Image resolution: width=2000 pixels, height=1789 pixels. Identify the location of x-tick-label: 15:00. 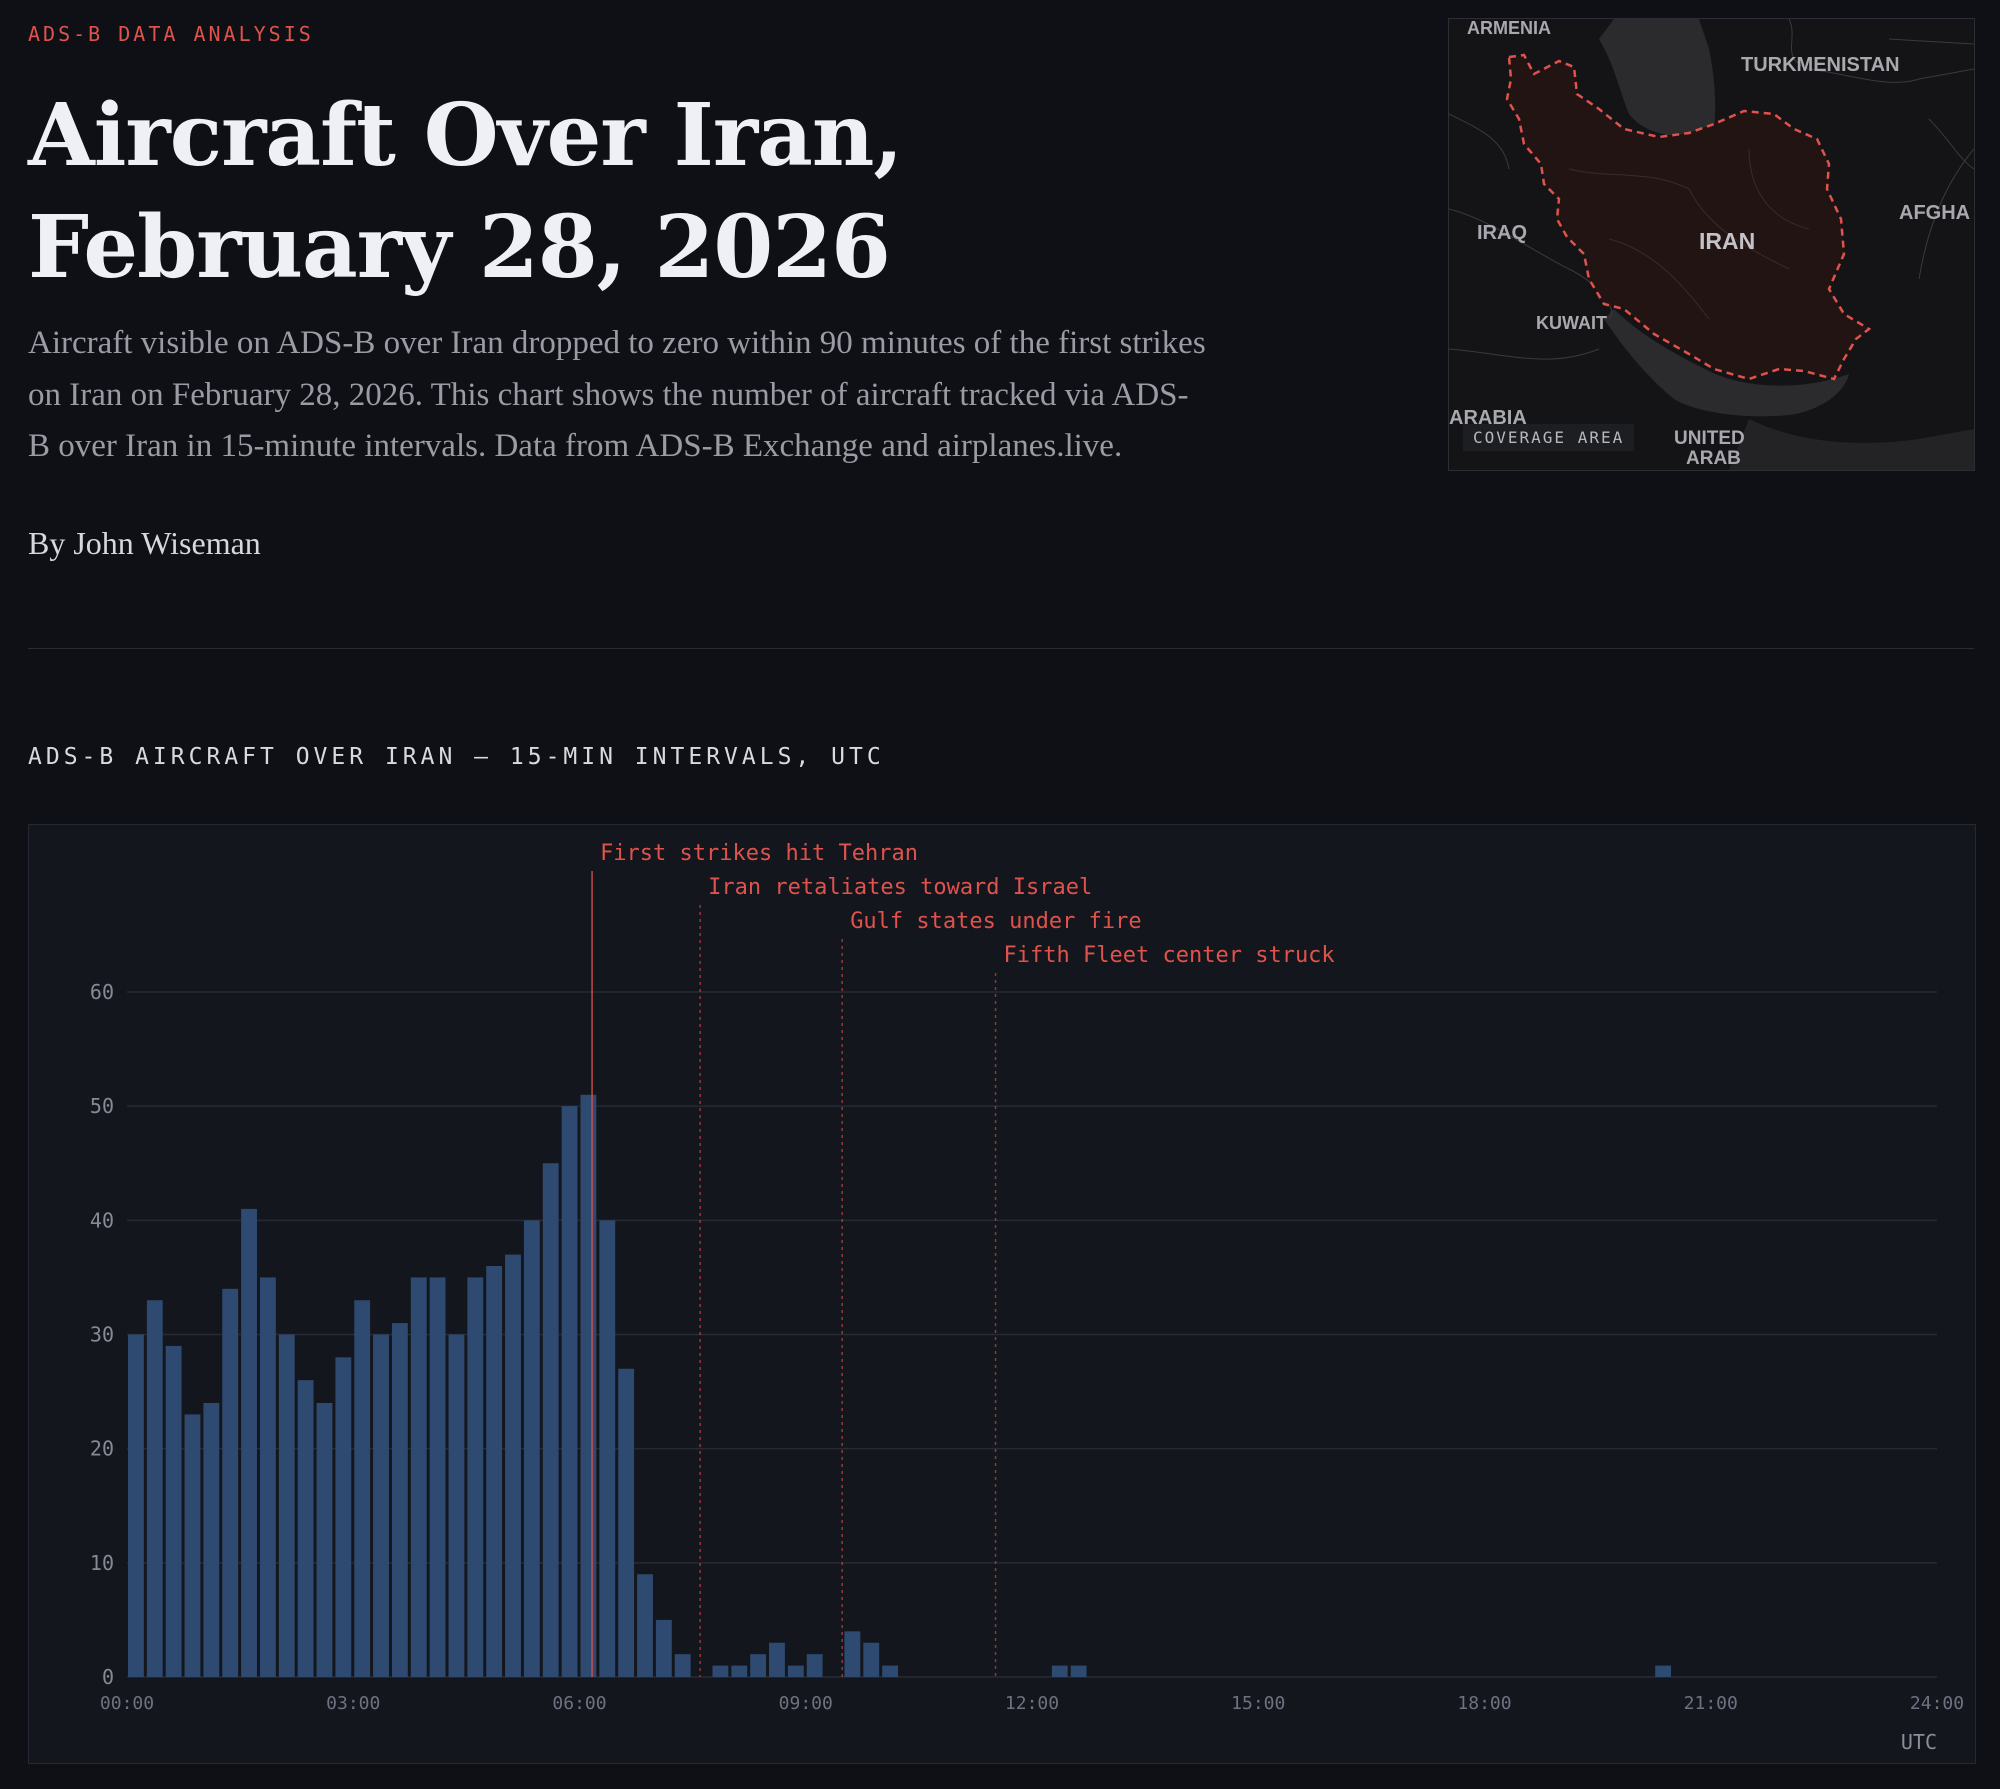
(1258, 1703).